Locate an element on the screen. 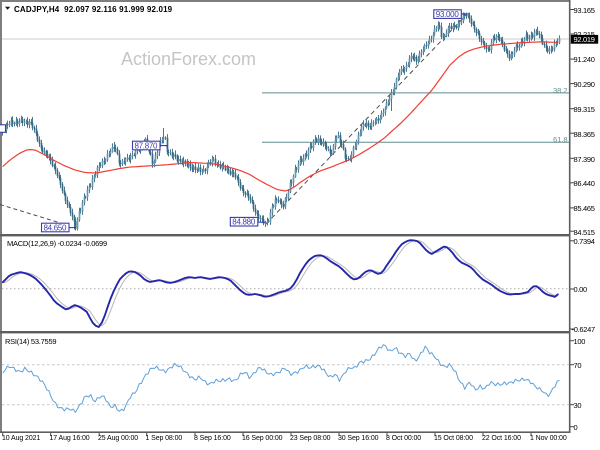 The width and height of the screenshot is (600, 450). svg-text: 87.870 is located at coordinates (147, 145).